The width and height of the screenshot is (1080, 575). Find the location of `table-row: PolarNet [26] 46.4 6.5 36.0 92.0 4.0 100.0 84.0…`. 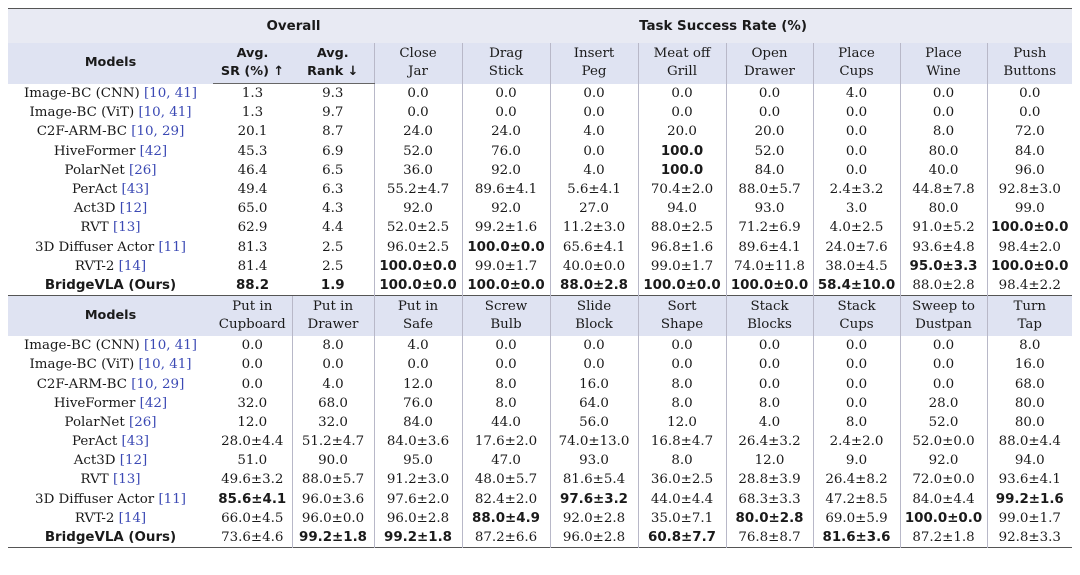

table-row: PolarNet [26] 46.4 6.5 36.0 92.0 4.0 100.0 84.0… is located at coordinates (540, 170).